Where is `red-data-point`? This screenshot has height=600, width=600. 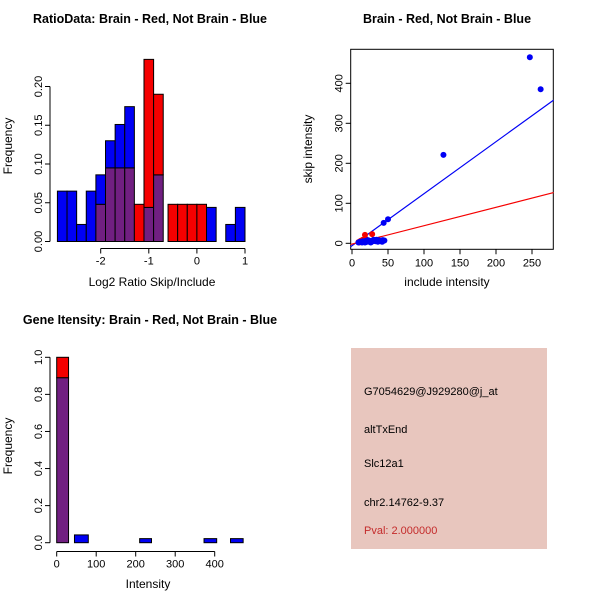 red-data-point is located at coordinates (372, 234).